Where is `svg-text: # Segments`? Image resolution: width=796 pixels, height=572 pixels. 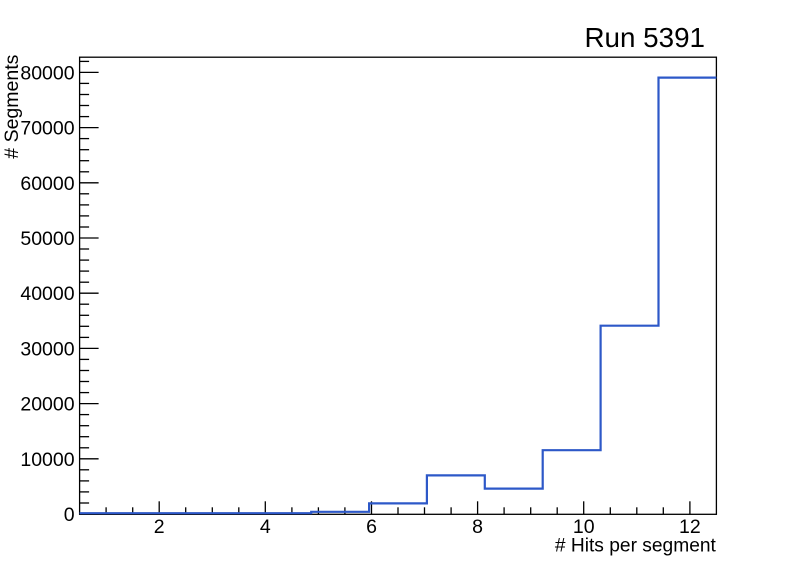
svg-text: # Segments is located at coordinates (12, 106).